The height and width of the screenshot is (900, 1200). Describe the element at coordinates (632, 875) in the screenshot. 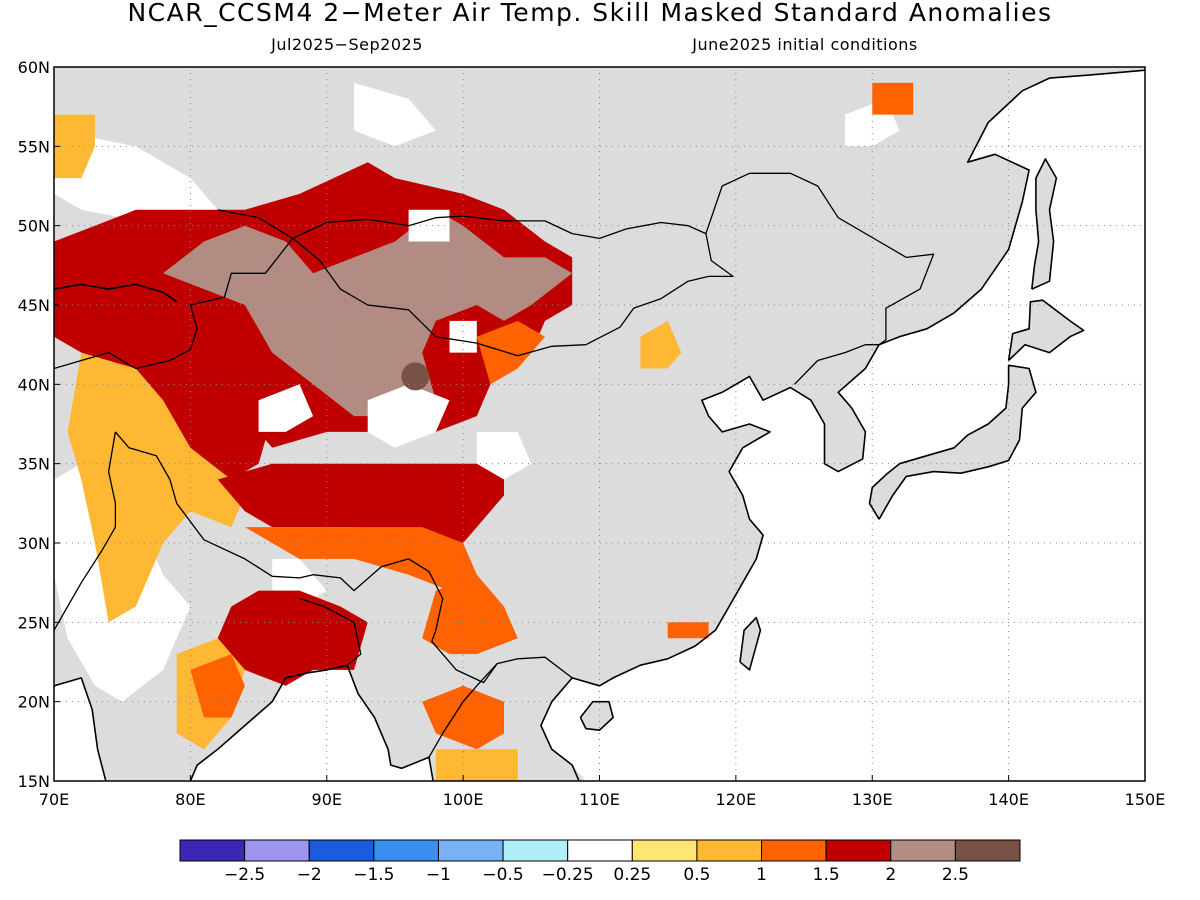

I see `colorbar-label: 0.25` at that location.